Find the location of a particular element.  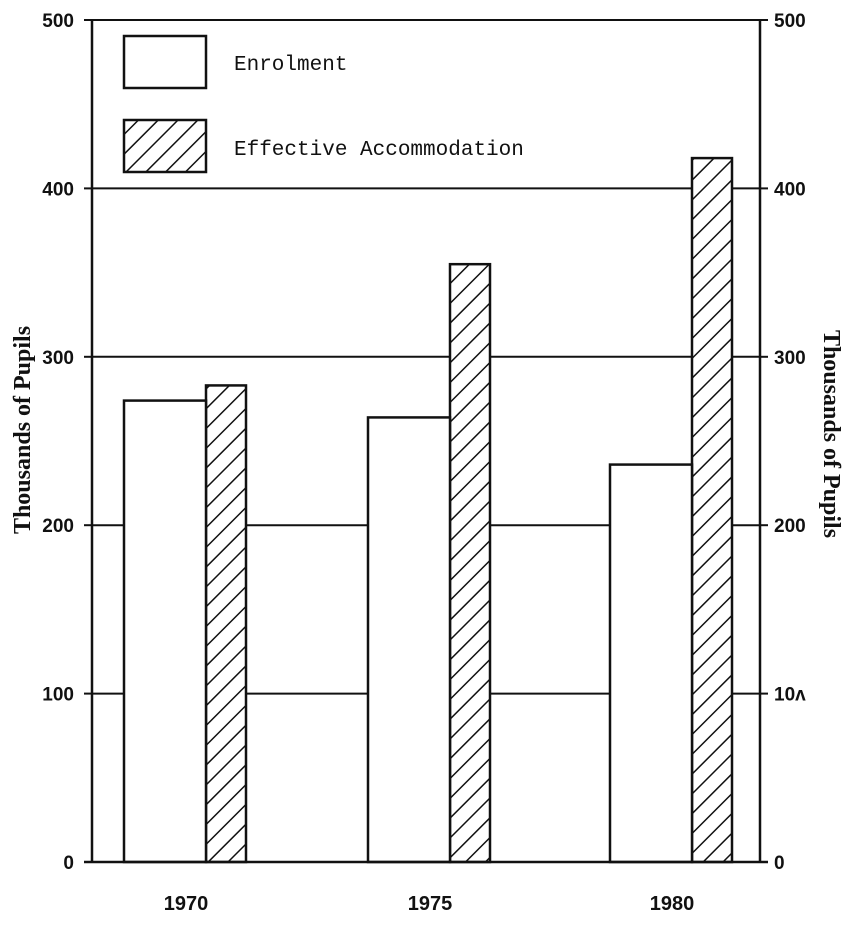

legend-swatch-enrolment is located at coordinates (165, 62).